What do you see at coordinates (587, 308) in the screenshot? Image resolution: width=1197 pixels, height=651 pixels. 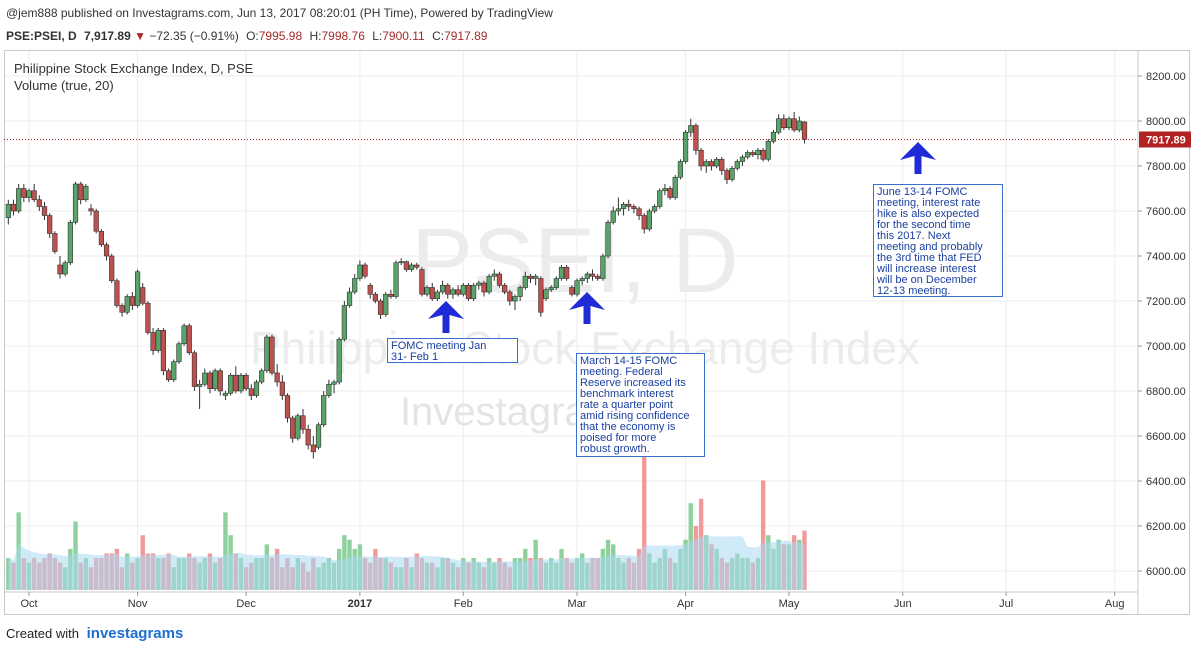 I see `arrow-up-icon` at bounding box center [587, 308].